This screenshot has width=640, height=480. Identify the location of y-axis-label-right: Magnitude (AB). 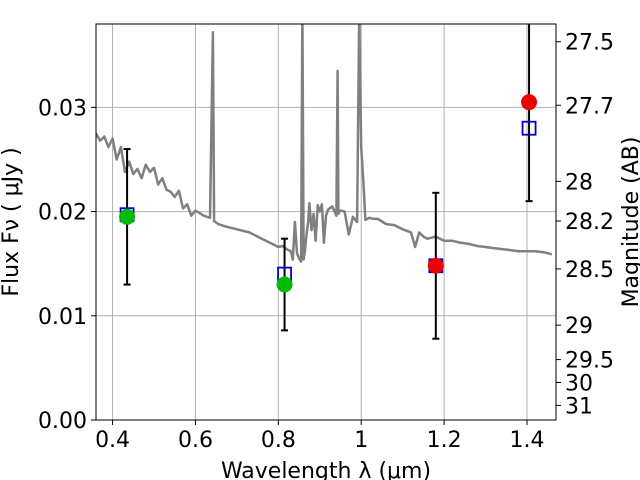
(629, 222).